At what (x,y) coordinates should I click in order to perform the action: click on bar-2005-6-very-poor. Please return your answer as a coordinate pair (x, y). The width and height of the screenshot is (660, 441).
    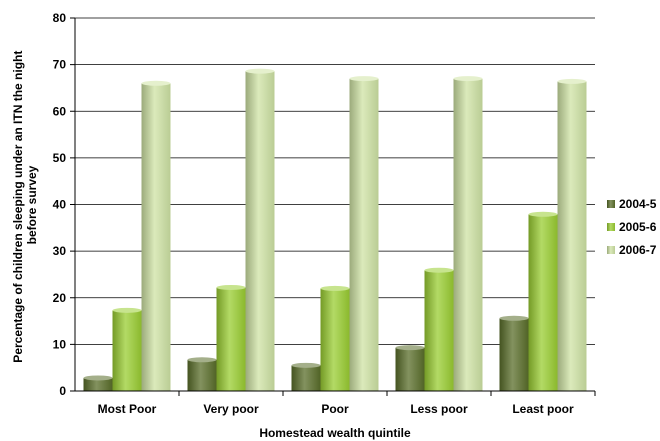
    Looking at the image, I should click on (231, 339).